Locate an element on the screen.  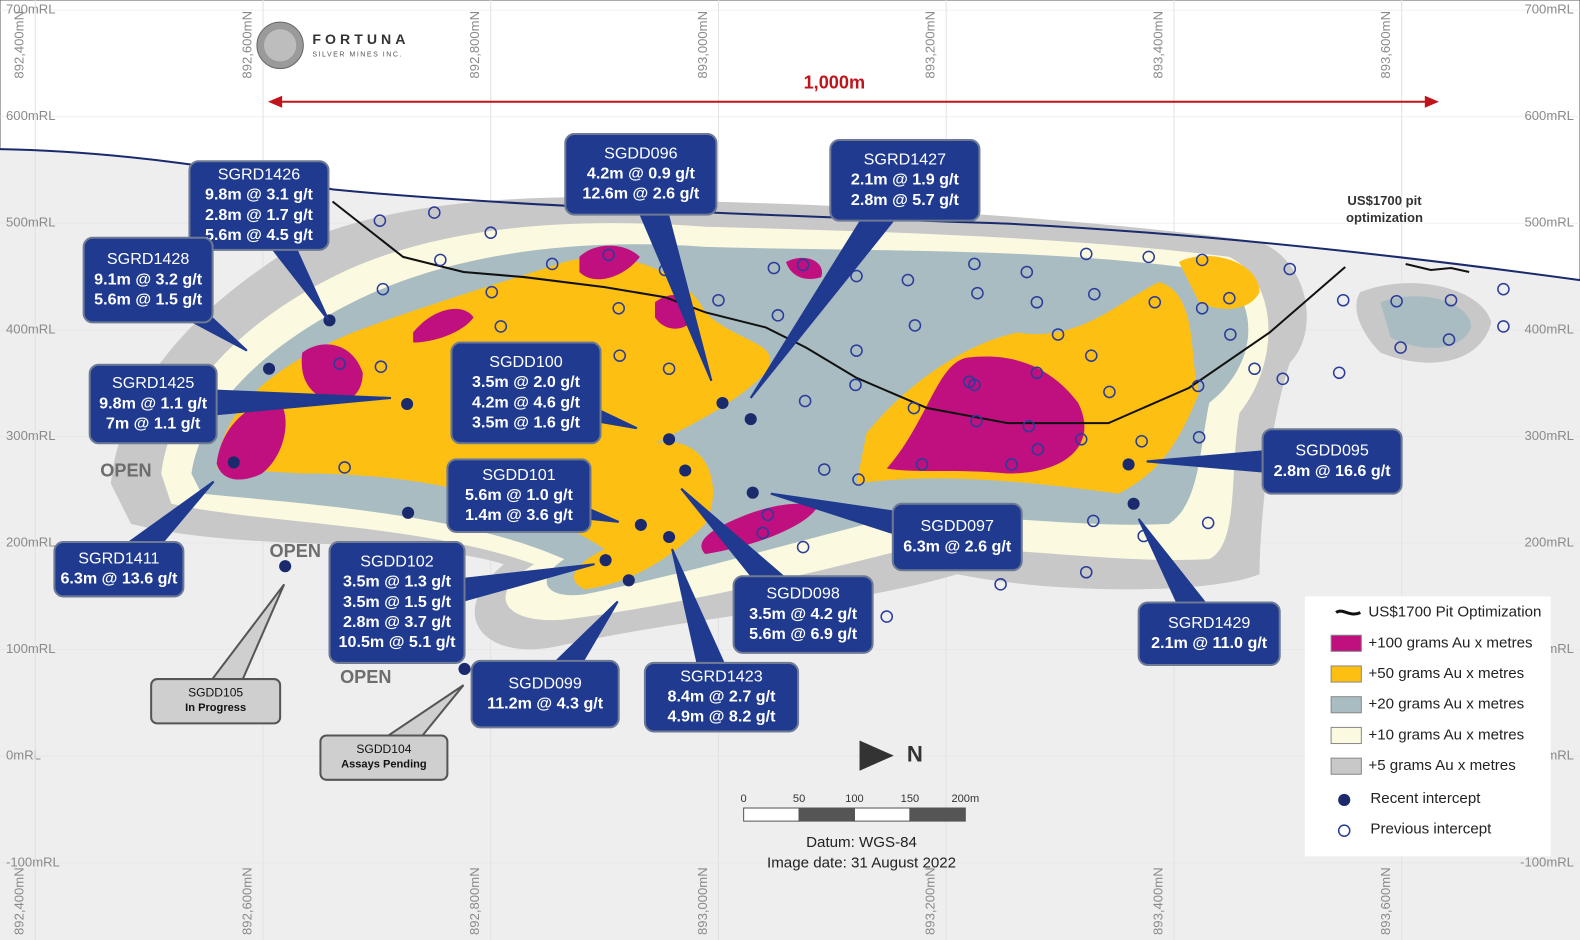
callout-intercept: 6.3m @ 13.6 g/t is located at coordinates (119, 579).